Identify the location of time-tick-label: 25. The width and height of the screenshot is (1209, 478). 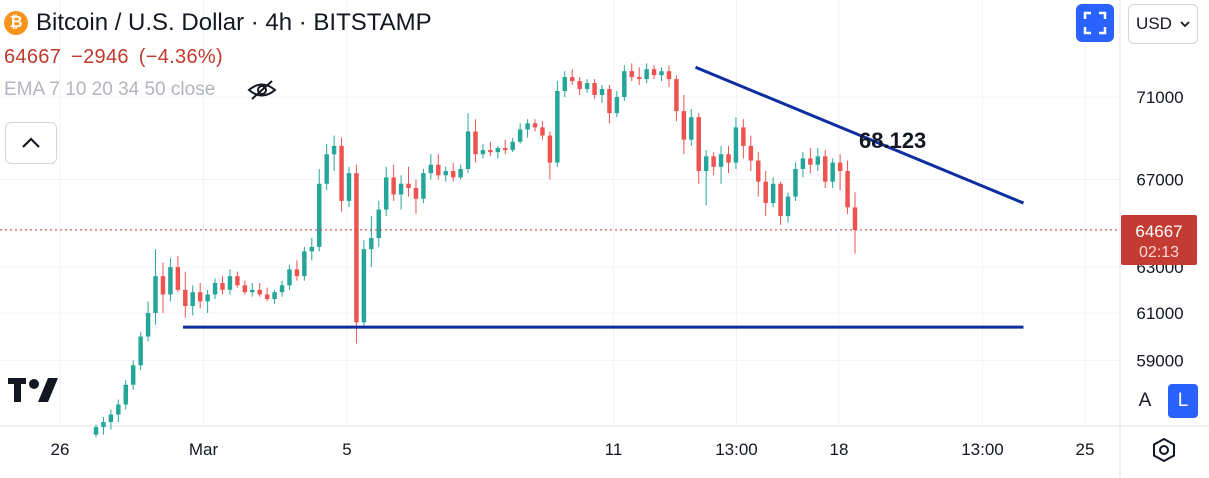
(1085, 449).